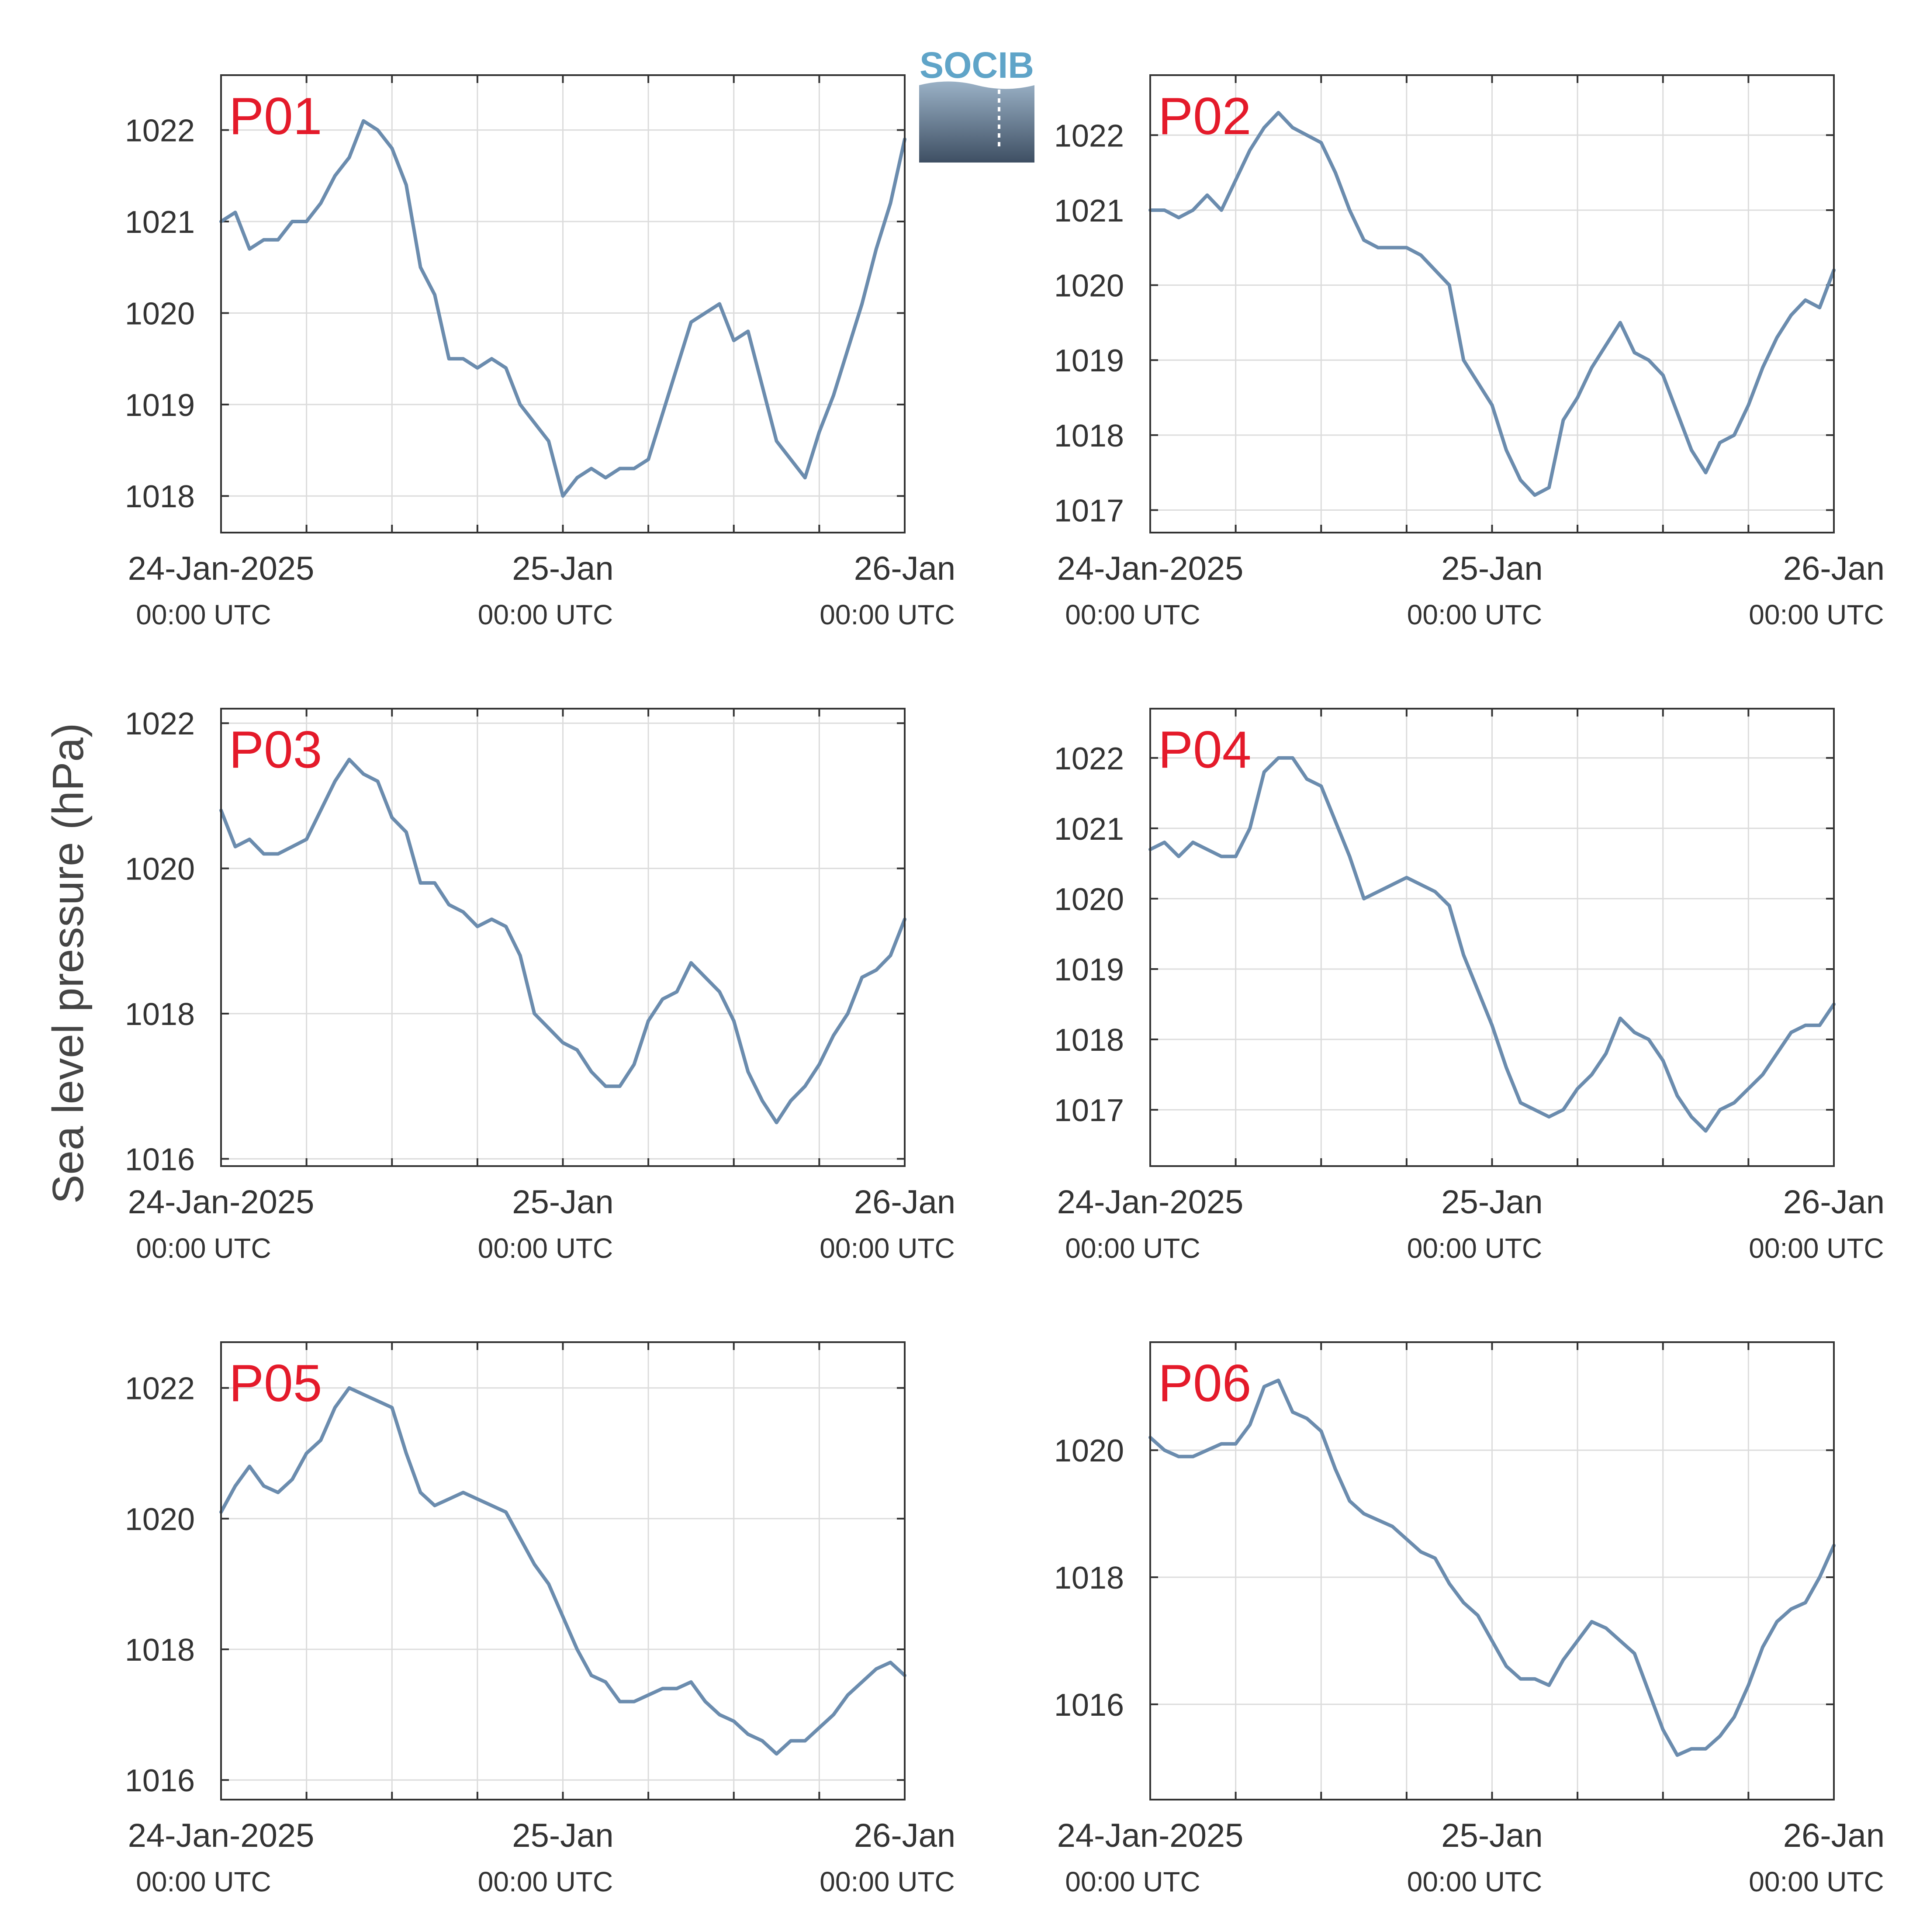 The image size is (1923, 1932). Describe the element at coordinates (68, 963) in the screenshot. I see `y-axis-label: Sea level pressure (hPa)` at that location.